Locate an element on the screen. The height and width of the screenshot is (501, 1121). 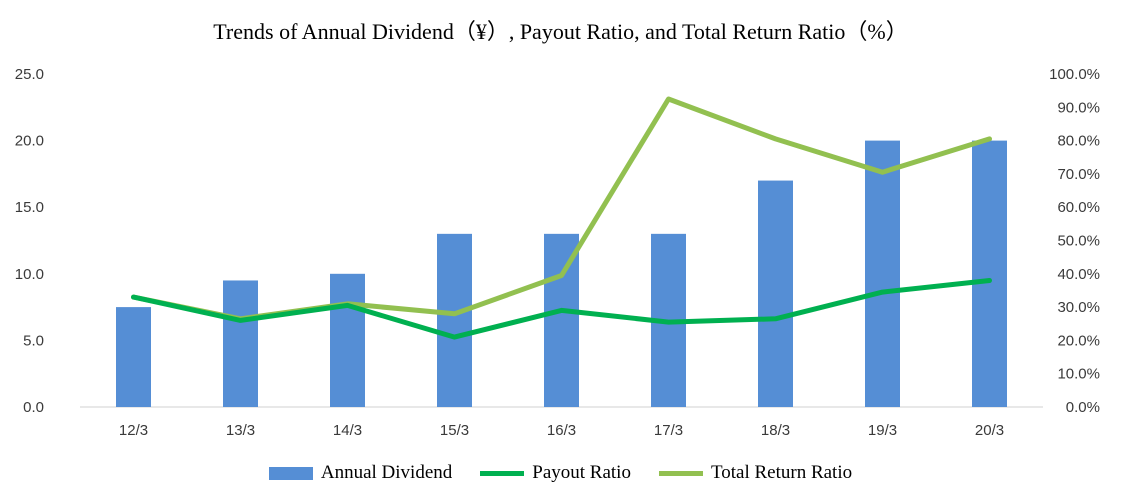
y-axis-left: 0.0 5.0 10.0 15.0 20.0 25.0 is located at coordinates (29, 241).